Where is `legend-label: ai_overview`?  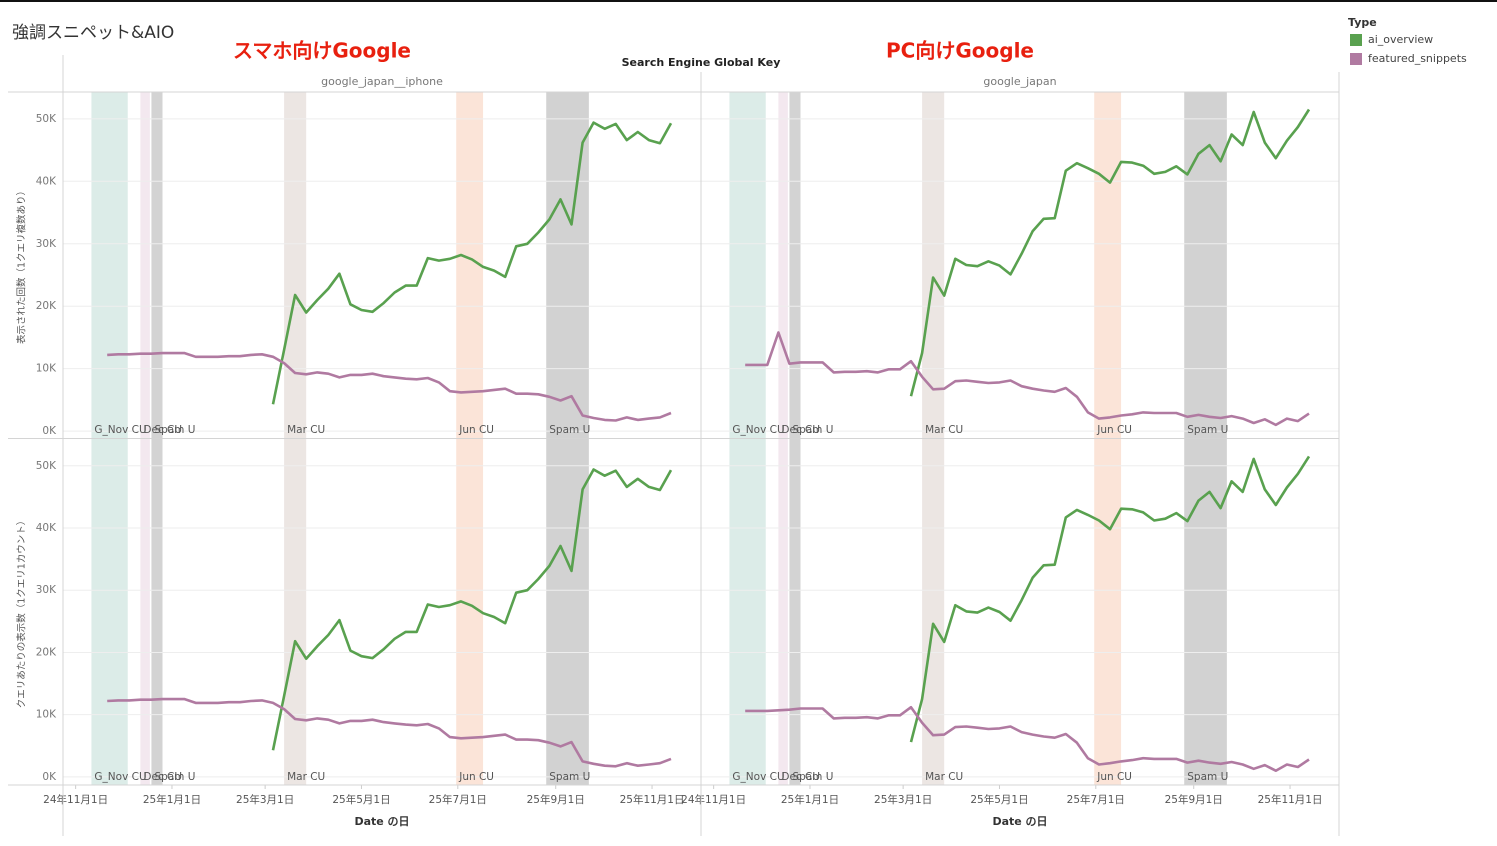
legend-label: ai_overview is located at coordinates (1400, 39).